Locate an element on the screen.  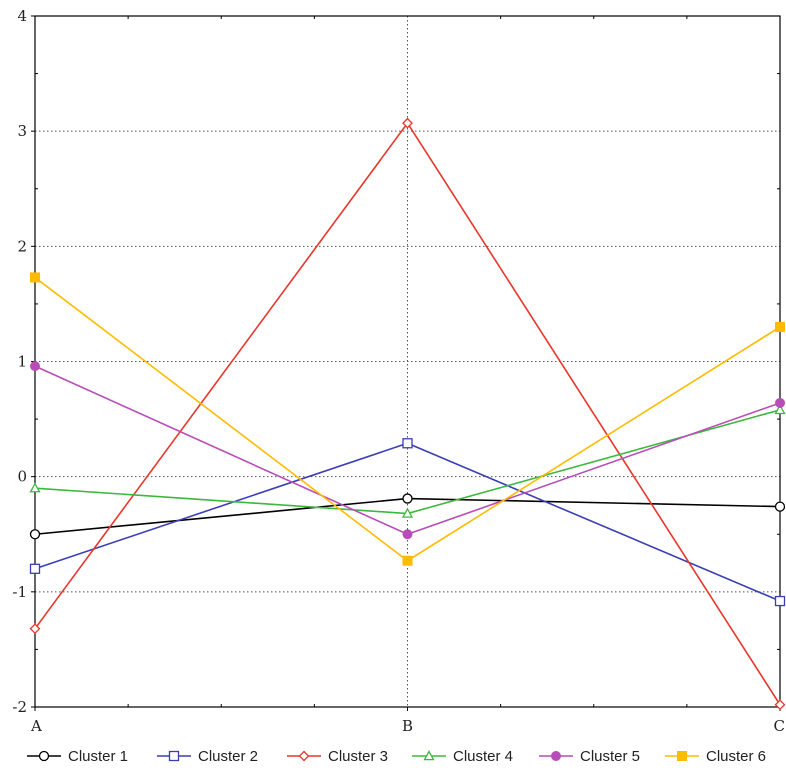
y-tick-label: 3 is located at coordinates (22, 131).